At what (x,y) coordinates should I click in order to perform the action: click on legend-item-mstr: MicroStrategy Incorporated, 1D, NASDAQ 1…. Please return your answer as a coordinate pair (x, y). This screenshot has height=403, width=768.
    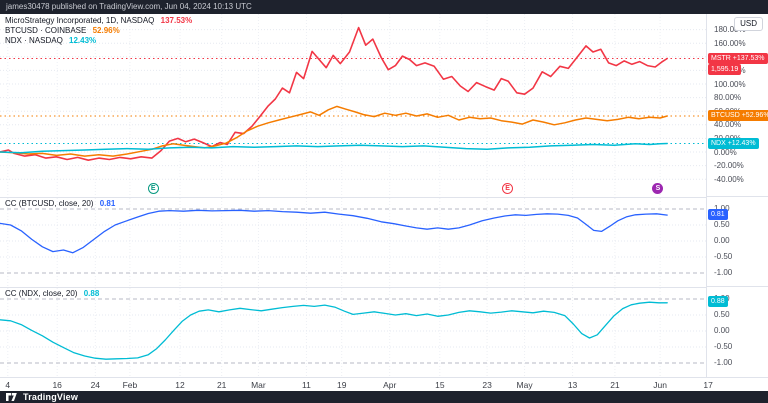
    Looking at the image, I should click on (98, 21).